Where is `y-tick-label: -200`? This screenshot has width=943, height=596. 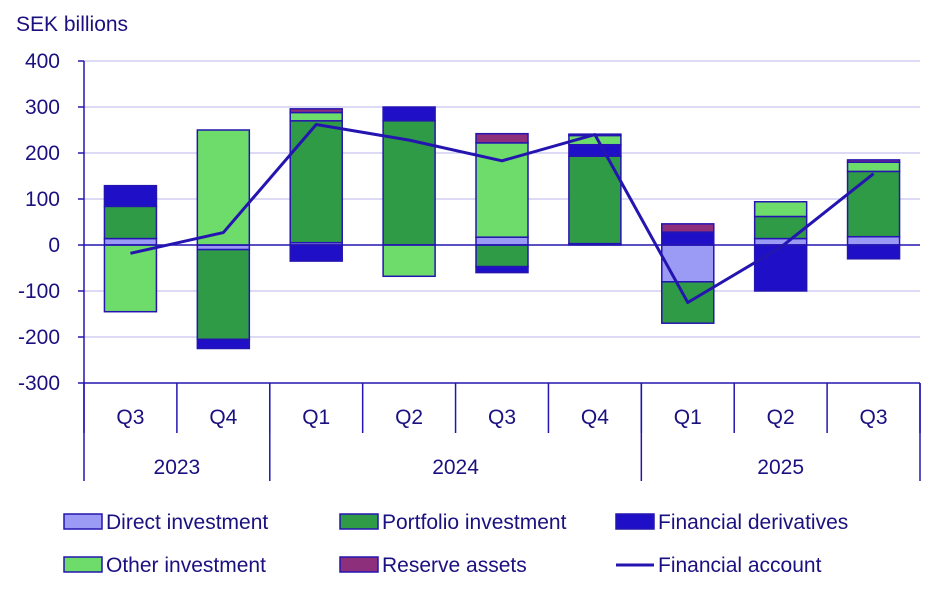 y-tick-label: -200 is located at coordinates (39, 337).